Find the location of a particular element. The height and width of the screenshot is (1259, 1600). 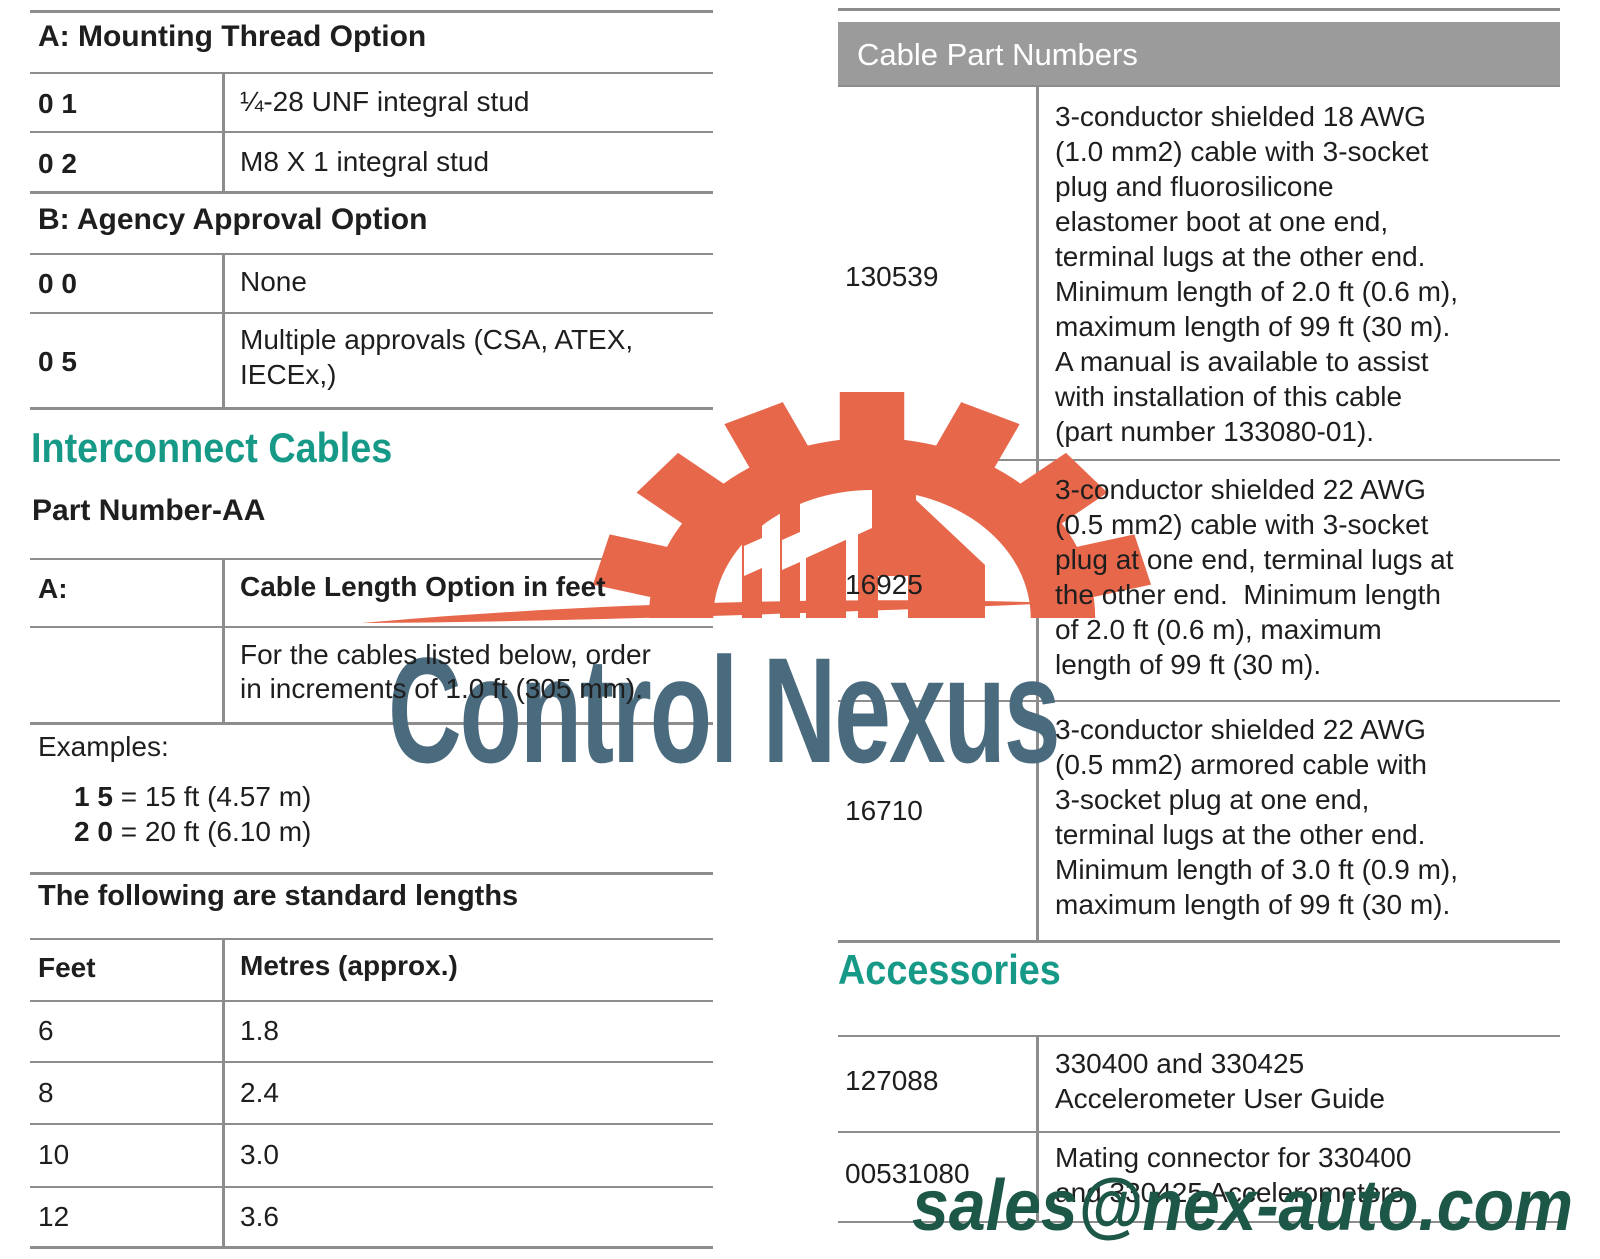

factory-icon is located at coordinates (863, 542).